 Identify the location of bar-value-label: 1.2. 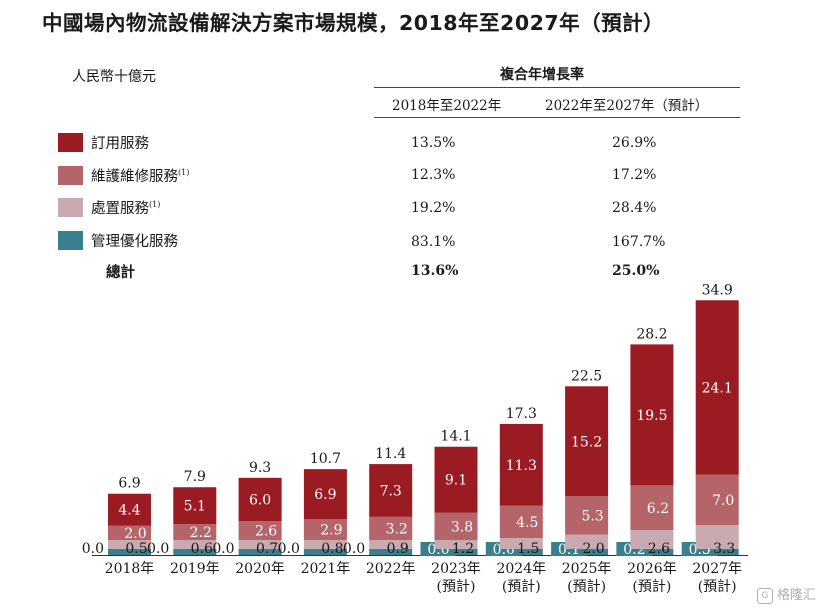
(463, 549).